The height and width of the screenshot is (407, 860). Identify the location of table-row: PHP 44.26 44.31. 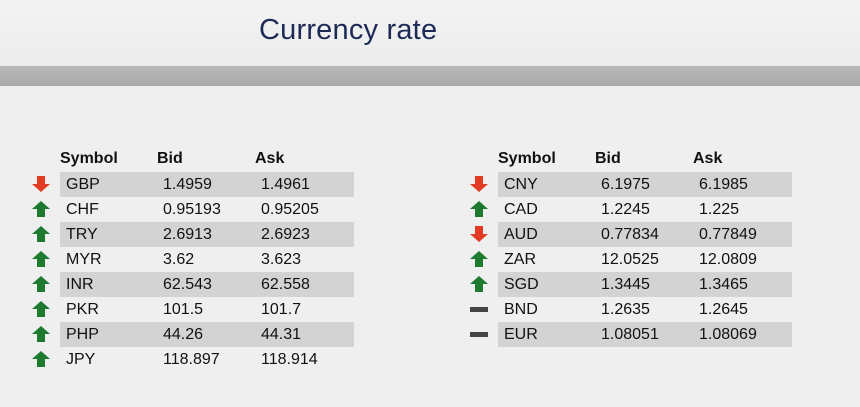
(188, 334).